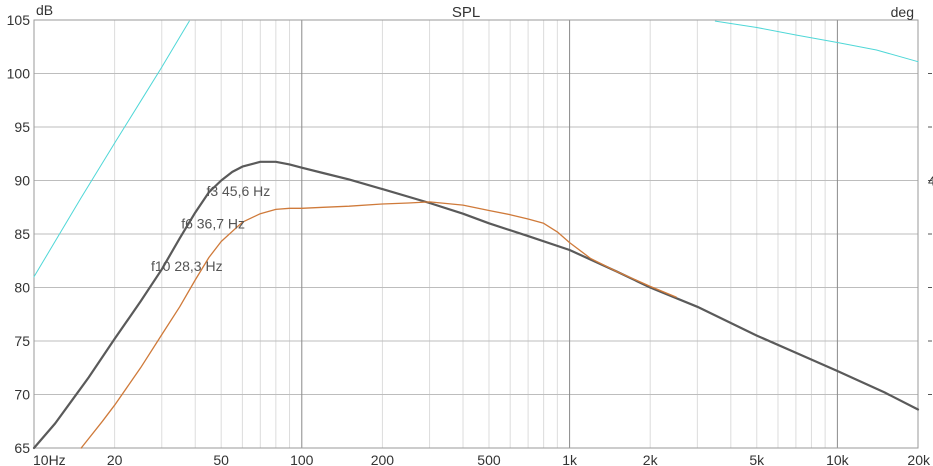 This screenshot has width=933, height=466. I want to click on y-tick-label: 85, so click(22, 234).